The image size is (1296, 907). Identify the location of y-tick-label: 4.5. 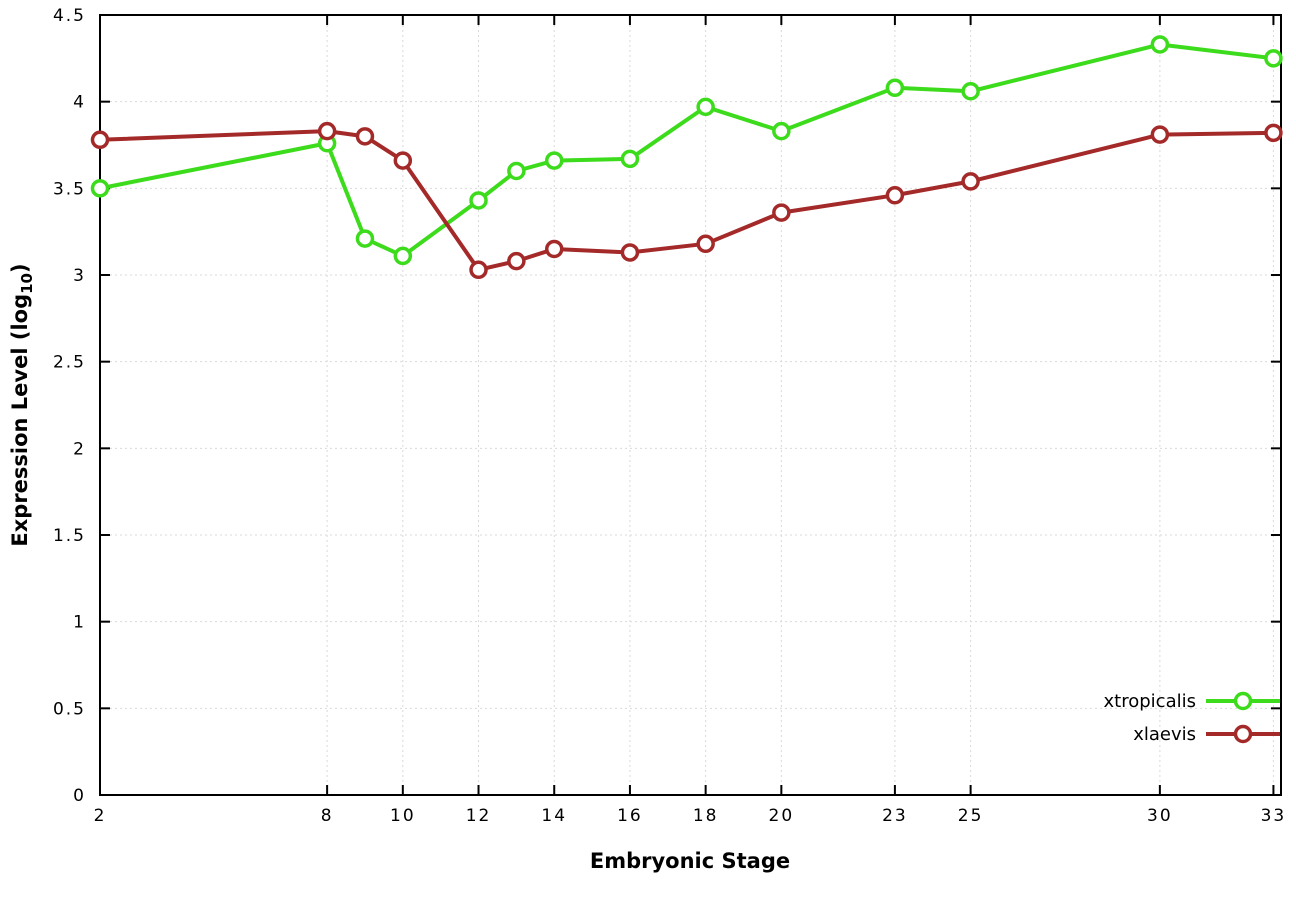
(69, 16).